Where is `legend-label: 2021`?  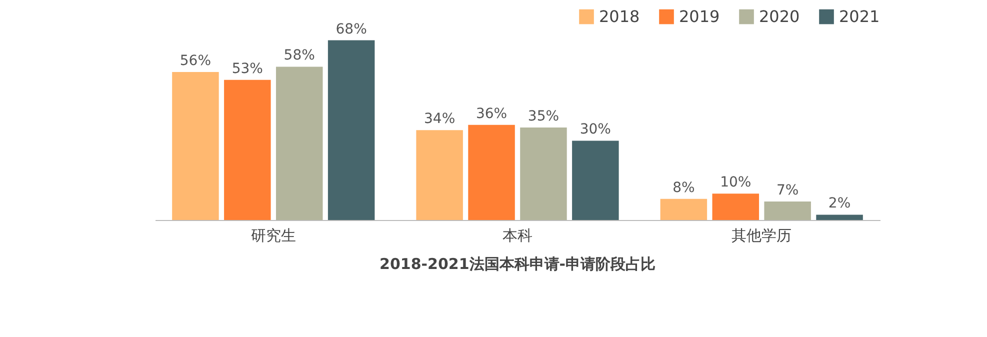 legend-label: 2021 is located at coordinates (859, 16).